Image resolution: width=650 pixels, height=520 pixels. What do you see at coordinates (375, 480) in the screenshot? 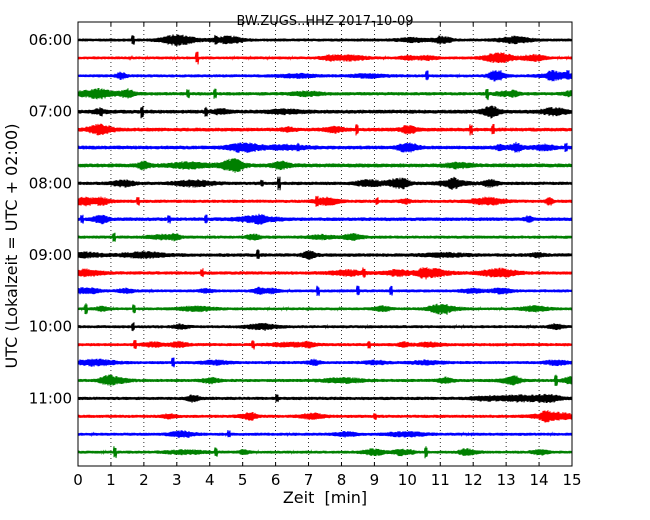
I see `x-tick-label: 9` at bounding box center [375, 480].